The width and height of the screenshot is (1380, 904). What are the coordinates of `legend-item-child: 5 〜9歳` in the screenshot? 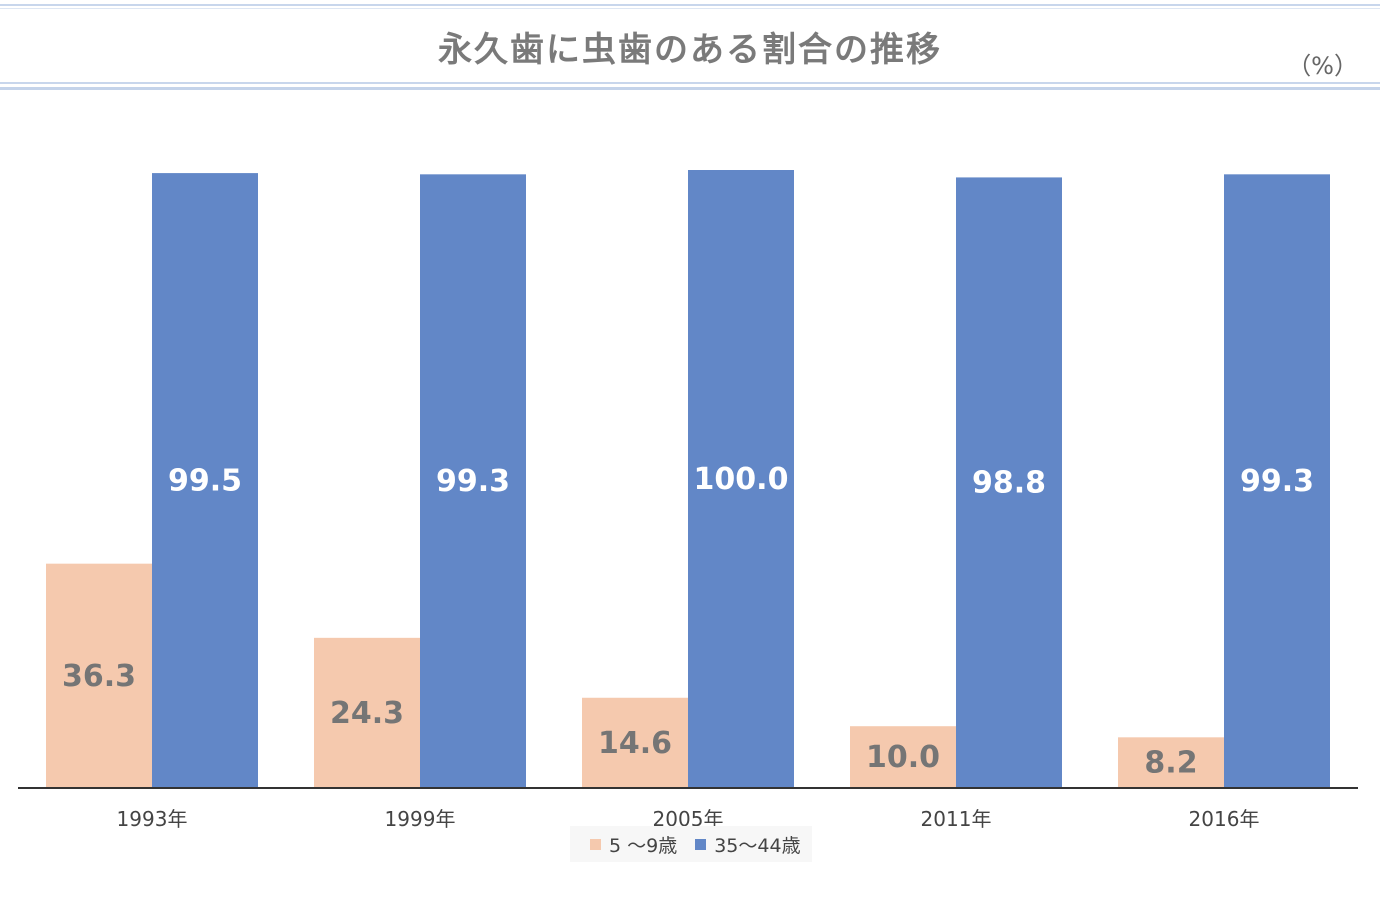 It's located at (633, 844).